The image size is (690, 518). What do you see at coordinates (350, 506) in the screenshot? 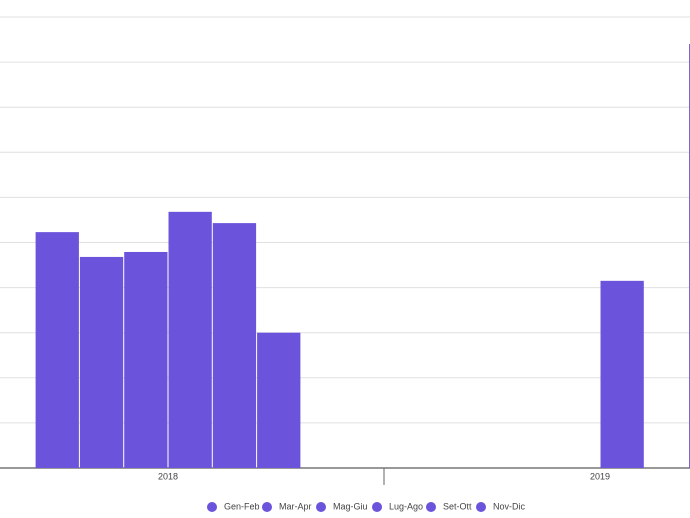
I see `legend-label: Mag-Giu` at bounding box center [350, 506].